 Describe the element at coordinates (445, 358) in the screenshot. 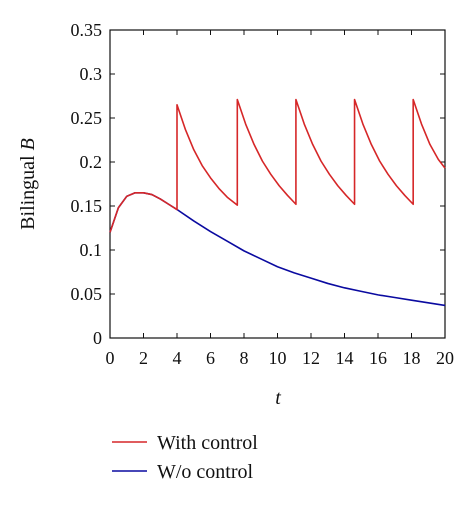

I see `x-tick-label: 20` at that location.